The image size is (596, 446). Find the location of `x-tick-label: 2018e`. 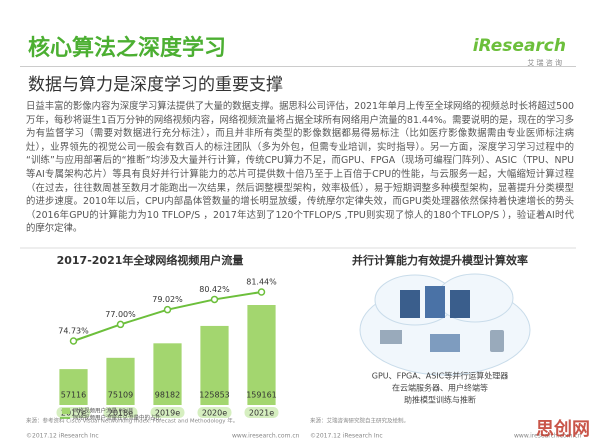

x-tick-label: 2018e is located at coordinates (120, 413).